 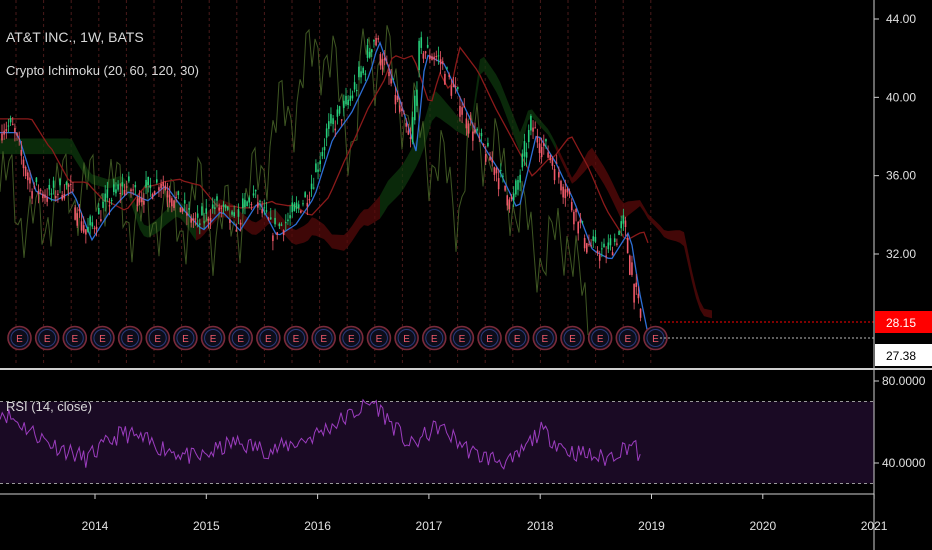 What do you see at coordinates (900, 422) in the screenshot?
I see `rsi-axis: 80.0000 40.0000` at bounding box center [900, 422].